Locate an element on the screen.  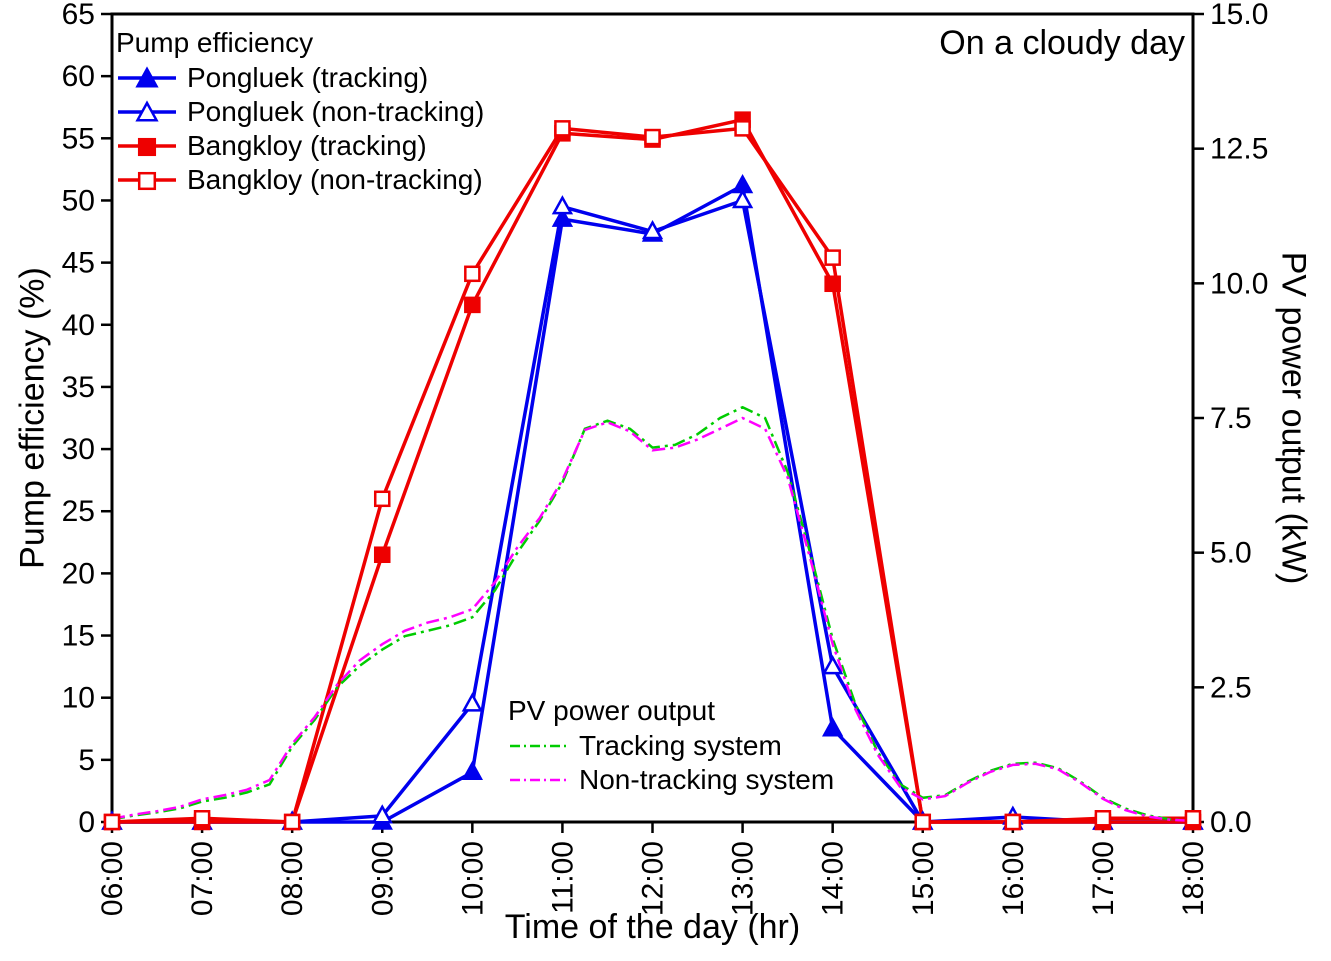
svg-text: 45 is located at coordinates (78, 263).